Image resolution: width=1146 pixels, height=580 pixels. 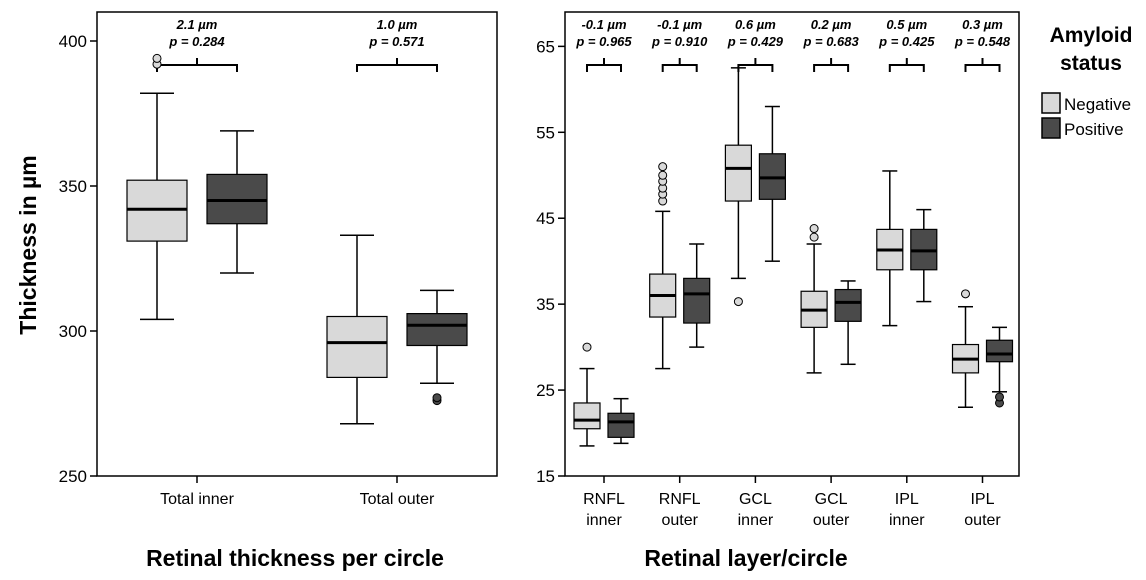 What do you see at coordinates (197, 499) in the screenshot?
I see `x-tick-label: Total inner` at bounding box center [197, 499].